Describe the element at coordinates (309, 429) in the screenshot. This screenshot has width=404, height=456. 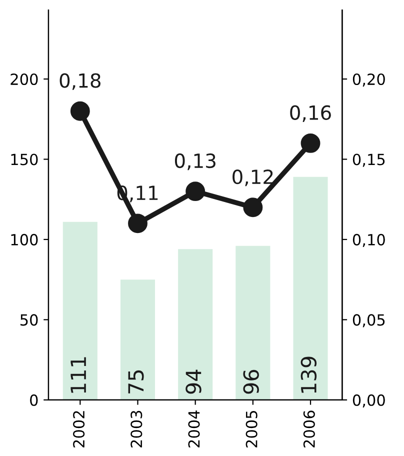
I see `x-tick-label: 2006` at that location.